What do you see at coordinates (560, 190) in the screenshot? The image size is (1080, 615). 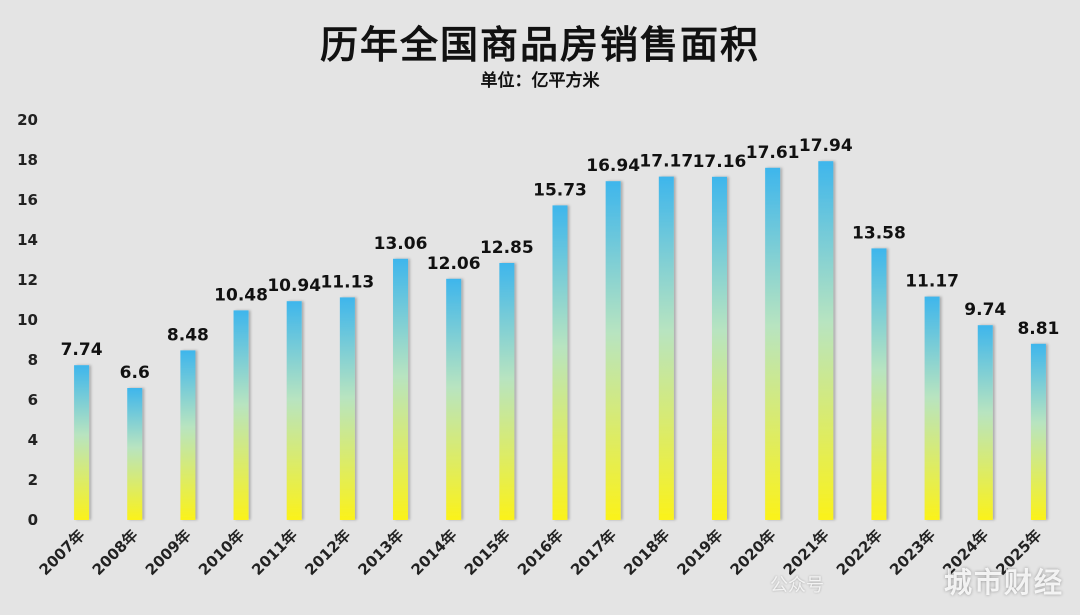 I see `data-label: 15.73` at bounding box center [560, 190].